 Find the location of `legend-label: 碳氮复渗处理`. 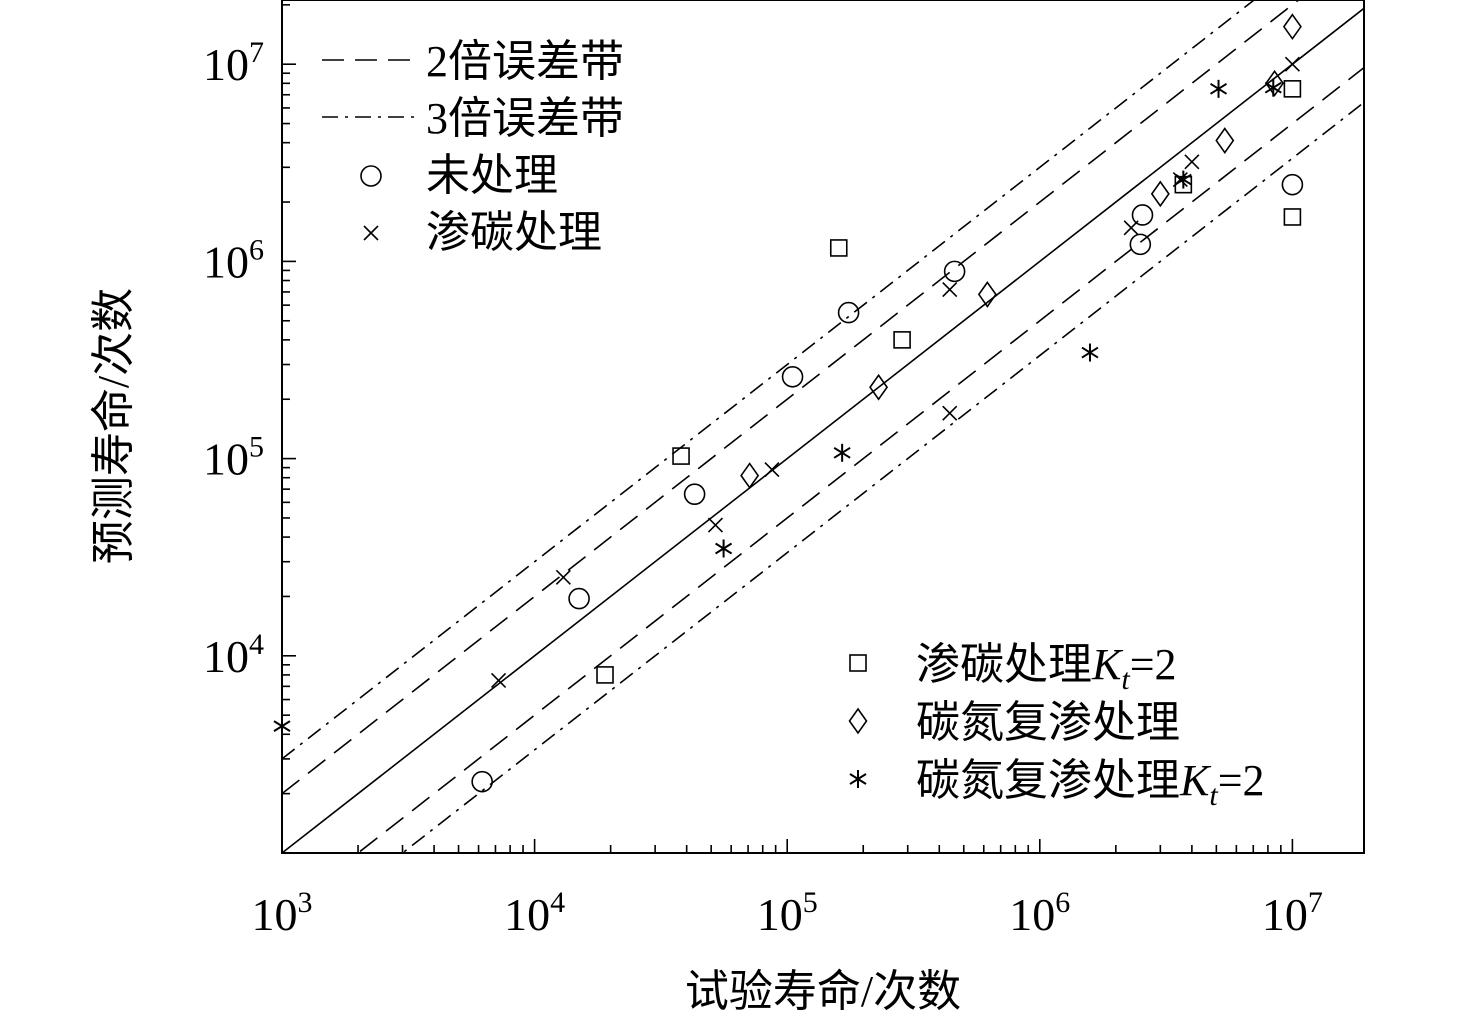

legend-label: 碳氮复渗处理 is located at coordinates (1048, 722).